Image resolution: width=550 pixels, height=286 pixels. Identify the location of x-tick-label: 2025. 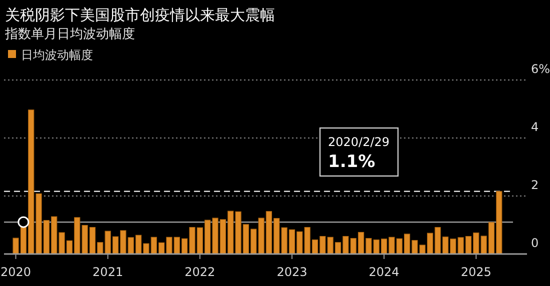
(476, 272).